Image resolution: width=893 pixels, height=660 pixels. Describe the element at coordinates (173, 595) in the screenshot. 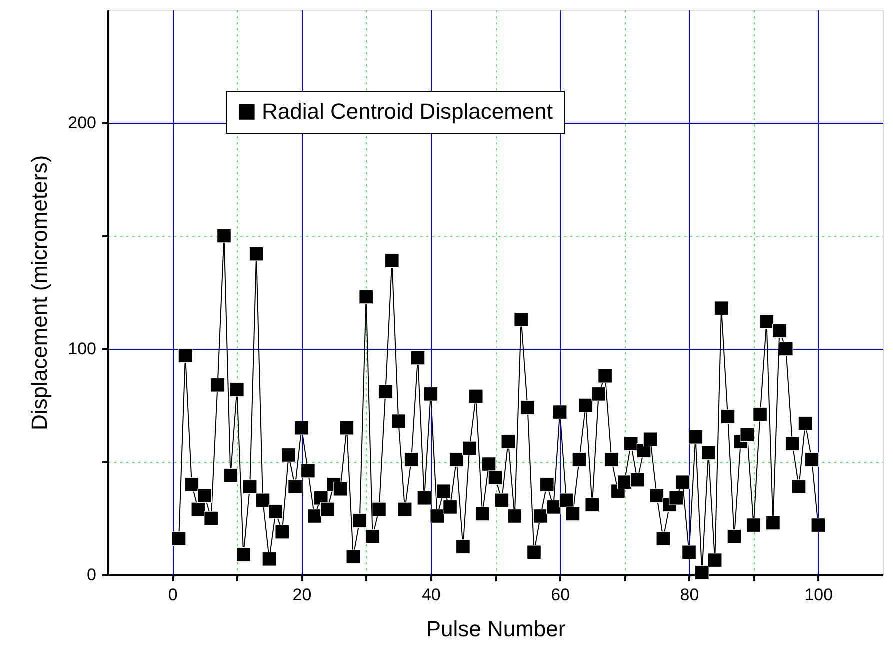

I see `x-tick-label: 0` at that location.